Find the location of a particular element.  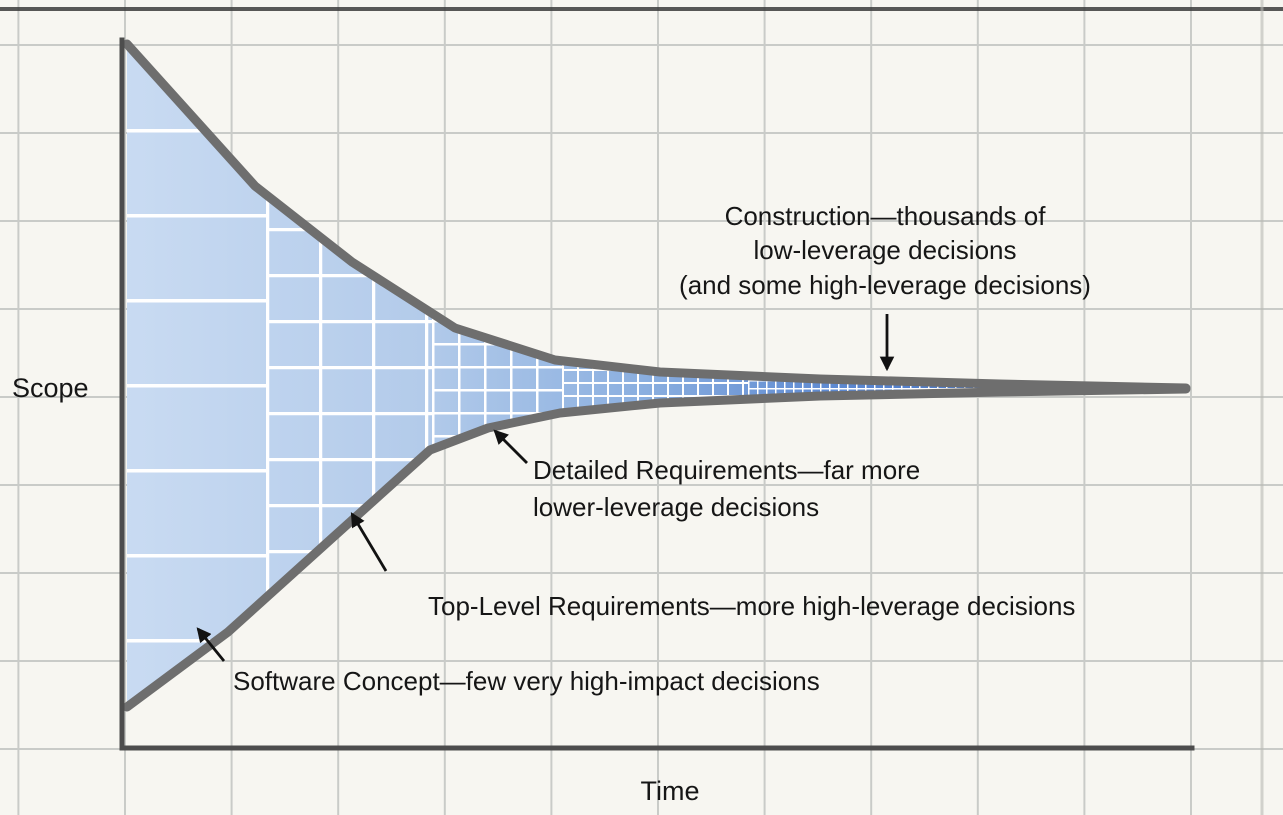

y-axis-label: Scope is located at coordinates (50, 388).